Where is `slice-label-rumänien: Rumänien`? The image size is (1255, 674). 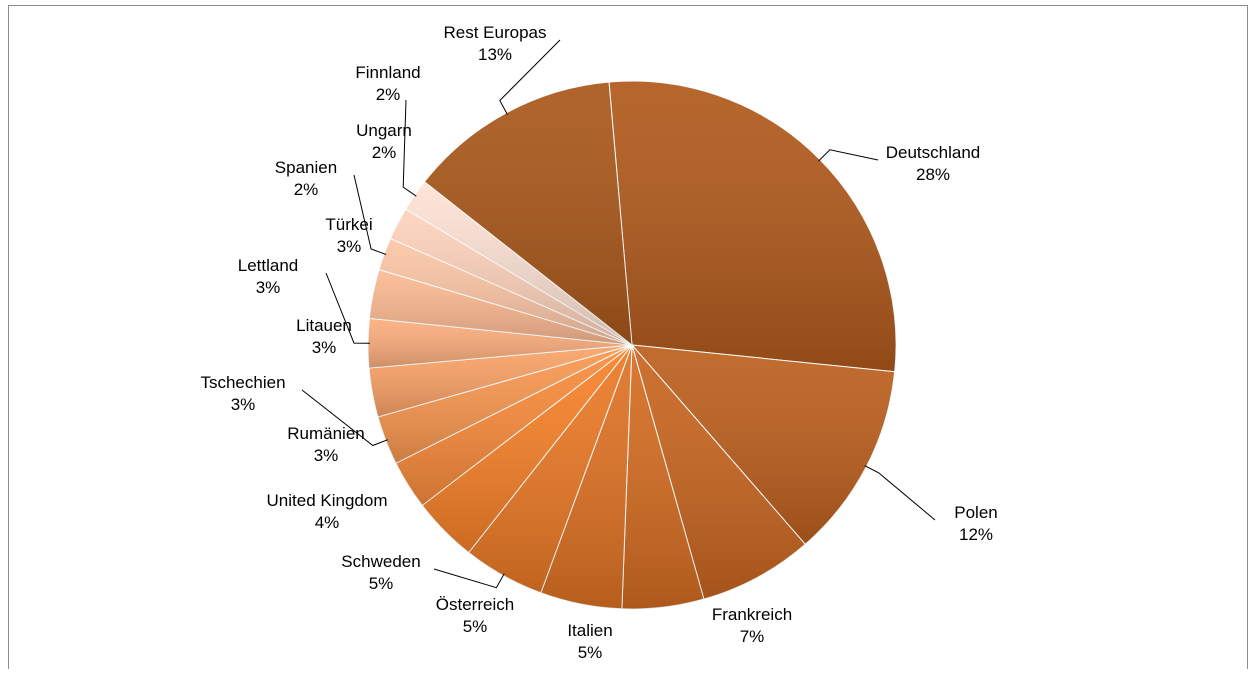 slice-label-rumänien: Rumänien is located at coordinates (326, 433).